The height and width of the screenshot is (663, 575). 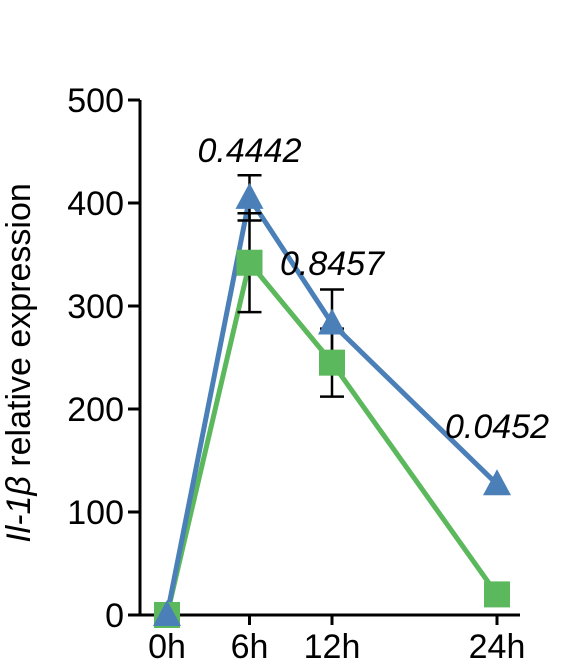 I want to click on x-tick-label: 0h, so click(x=167, y=645).